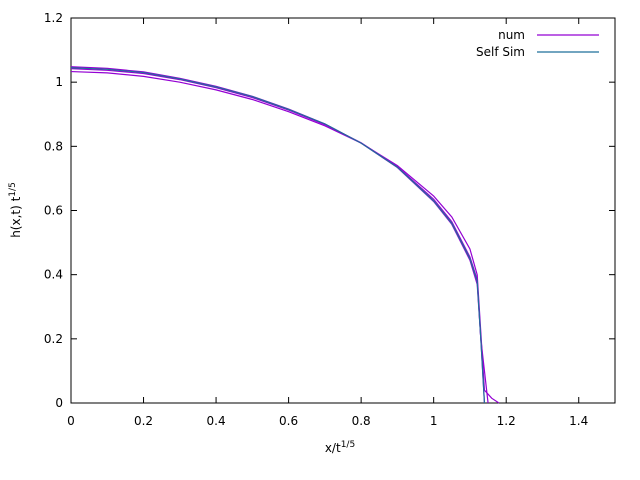 The image size is (640, 480). What do you see at coordinates (53, 18) in the screenshot?
I see `y-tick-label: 1.2` at bounding box center [53, 18].